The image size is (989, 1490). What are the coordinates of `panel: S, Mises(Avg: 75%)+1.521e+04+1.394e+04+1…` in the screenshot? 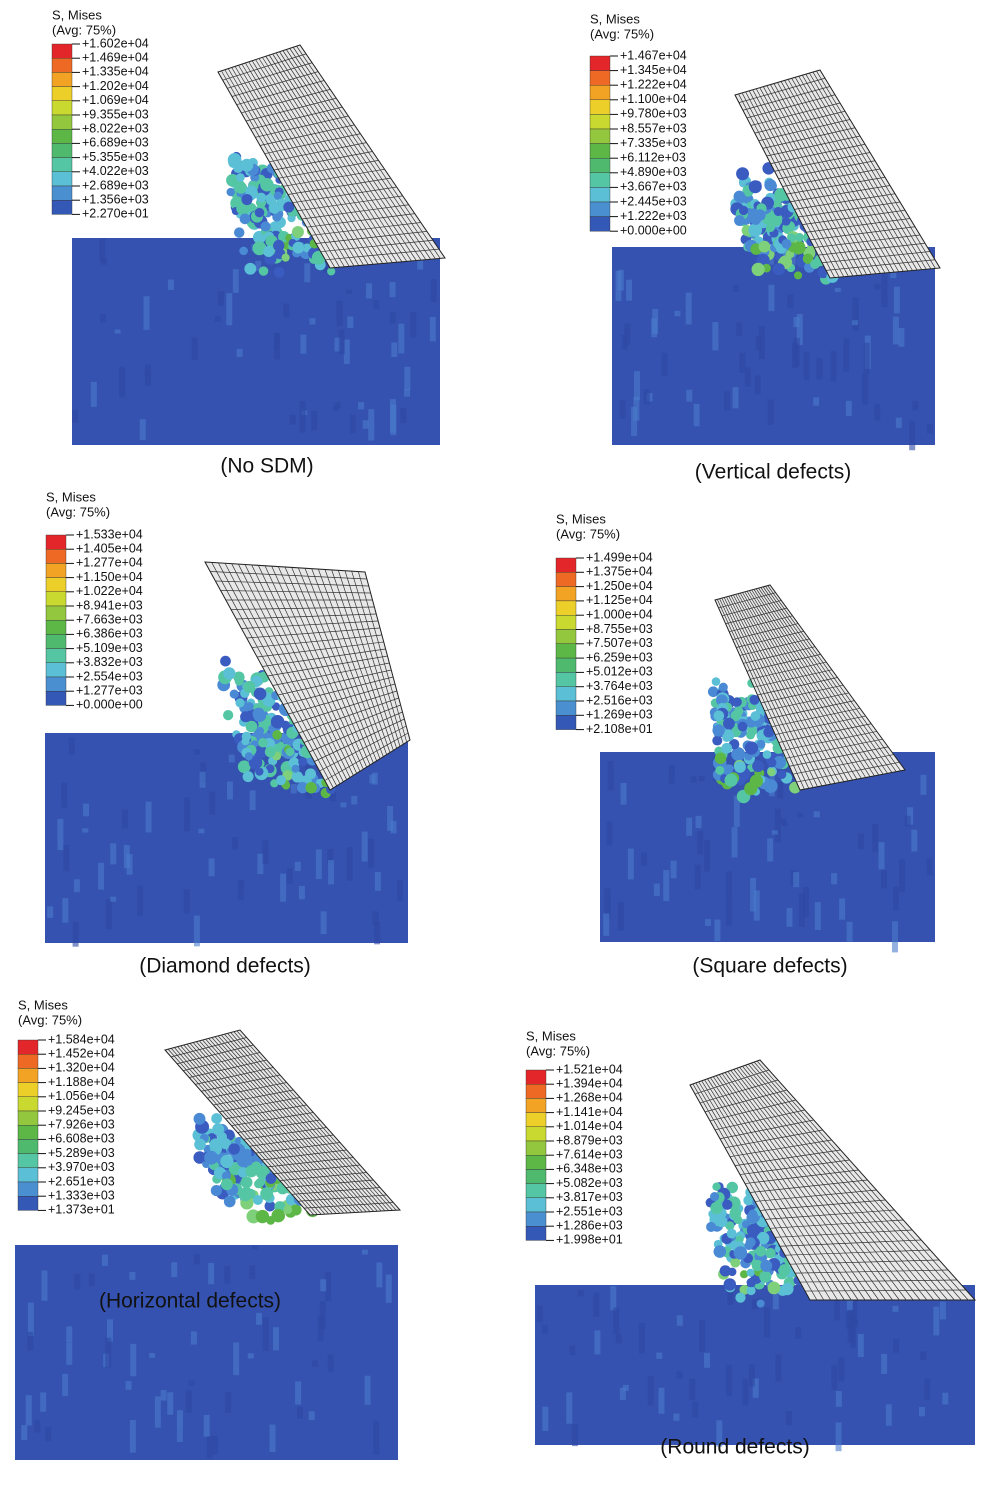 It's located at (751, 1243).